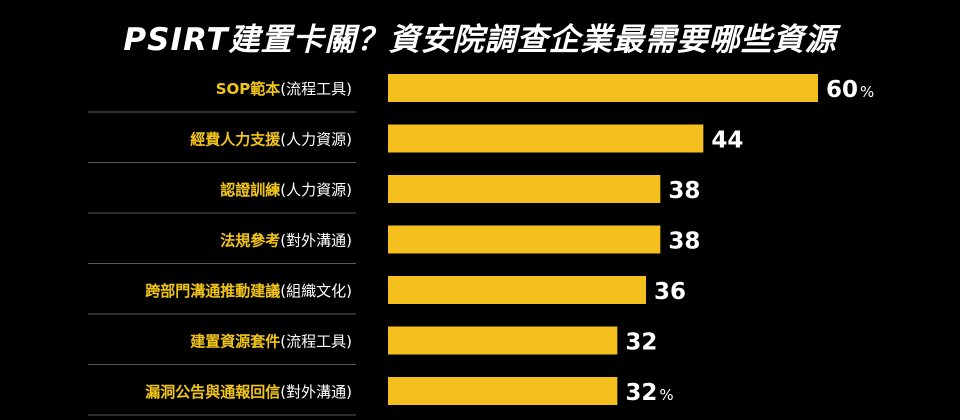 This screenshot has height=420, width=960. I want to click on category-label: 建置資源套件(流程工具), so click(271, 342).